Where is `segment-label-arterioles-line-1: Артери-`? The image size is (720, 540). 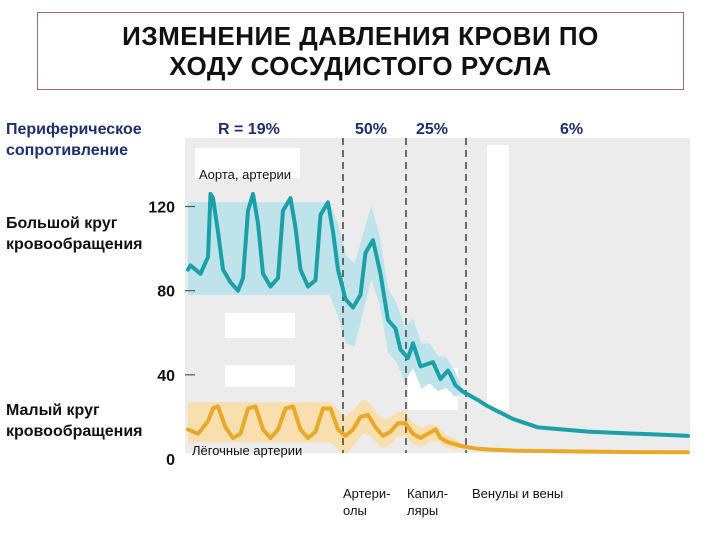 segment-label-arterioles-line-1: Артери- is located at coordinates (367, 493).